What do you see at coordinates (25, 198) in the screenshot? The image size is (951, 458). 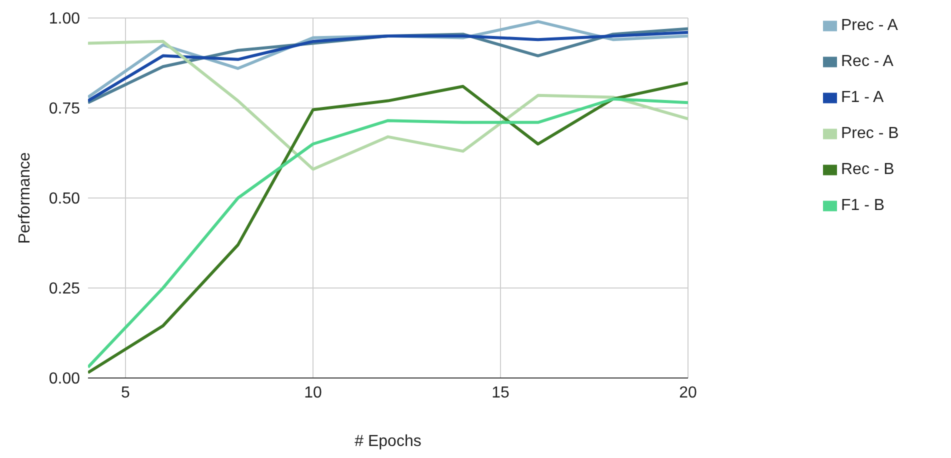 I see `y-axis-title: Performance` at bounding box center [25, 198].